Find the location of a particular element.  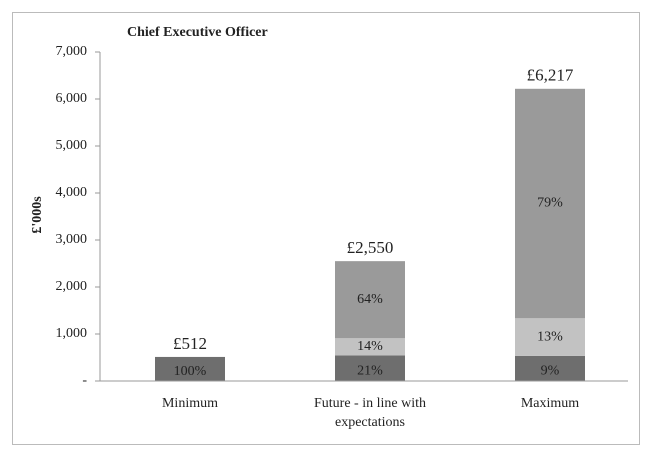

total-label: £2,550 is located at coordinates (370, 247).